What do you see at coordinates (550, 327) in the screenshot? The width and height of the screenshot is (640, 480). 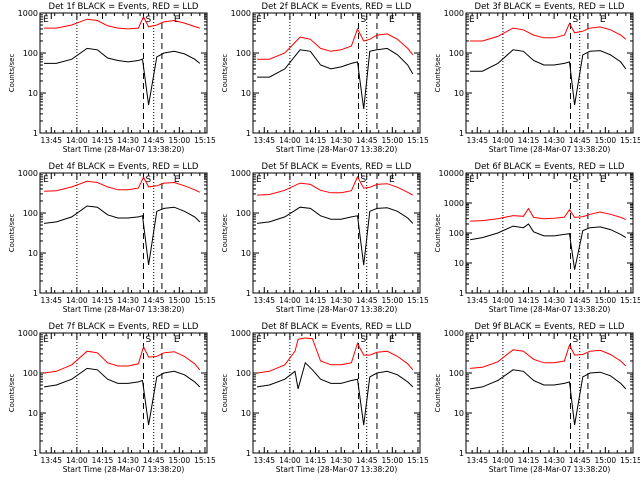 I see `panel-title: Det 9f BLACK = Events, RED = LLD` at bounding box center [550, 327].